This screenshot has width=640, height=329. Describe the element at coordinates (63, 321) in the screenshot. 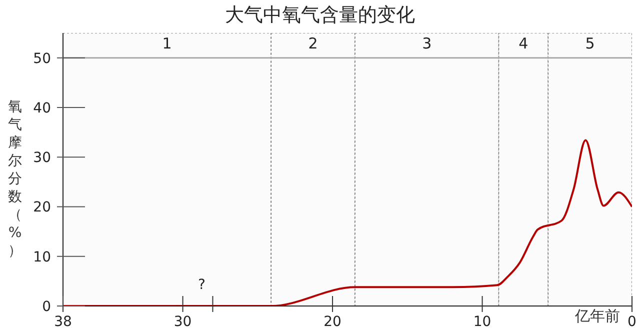

I see `x-tick-label: 38` at that location.